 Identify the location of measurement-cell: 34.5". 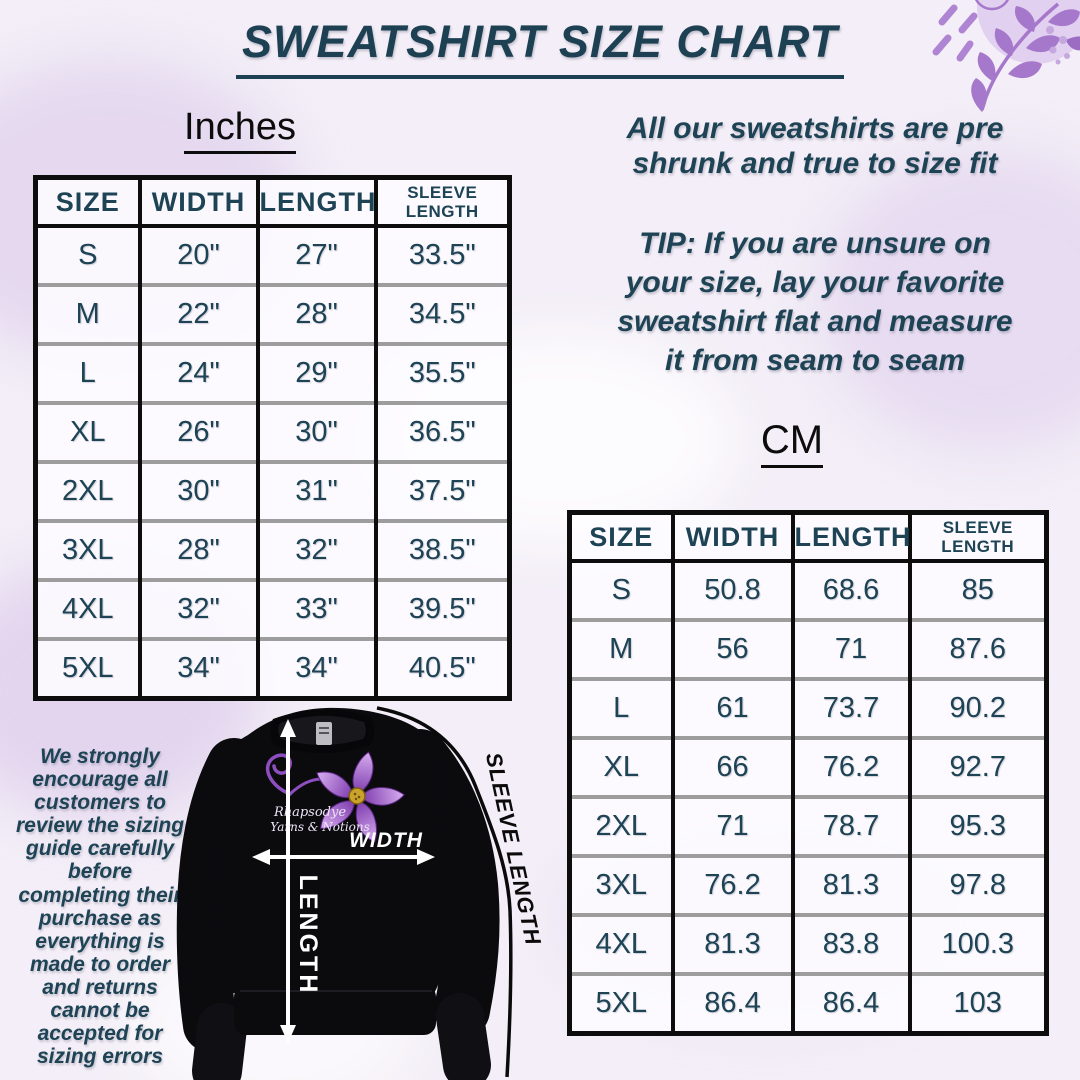
(441, 313).